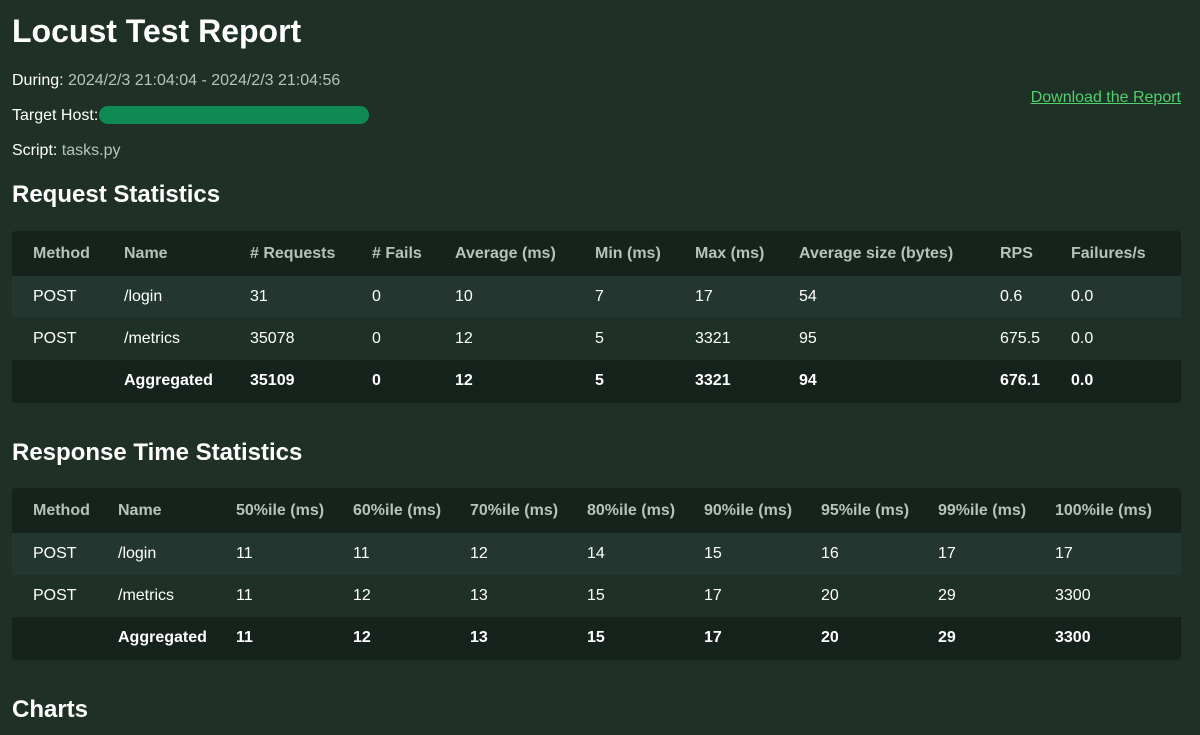  What do you see at coordinates (525, 297) in the screenshot?
I see `cell-average-ms: 10` at bounding box center [525, 297].